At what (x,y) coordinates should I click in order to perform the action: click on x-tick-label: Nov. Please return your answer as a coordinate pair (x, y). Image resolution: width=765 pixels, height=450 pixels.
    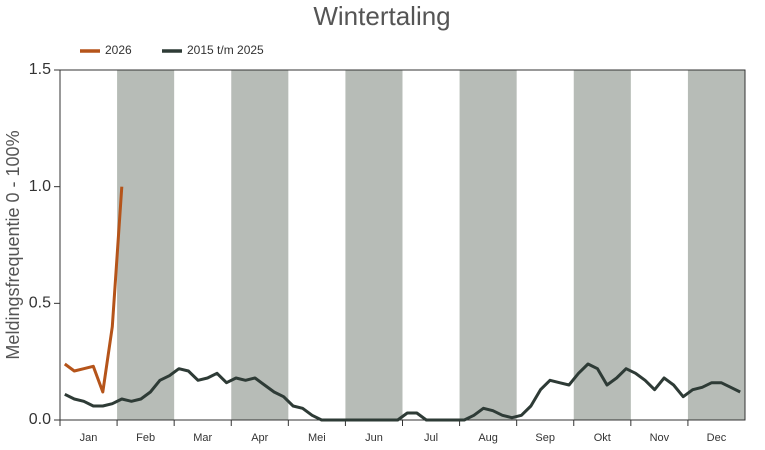
    Looking at the image, I should click on (660, 438).